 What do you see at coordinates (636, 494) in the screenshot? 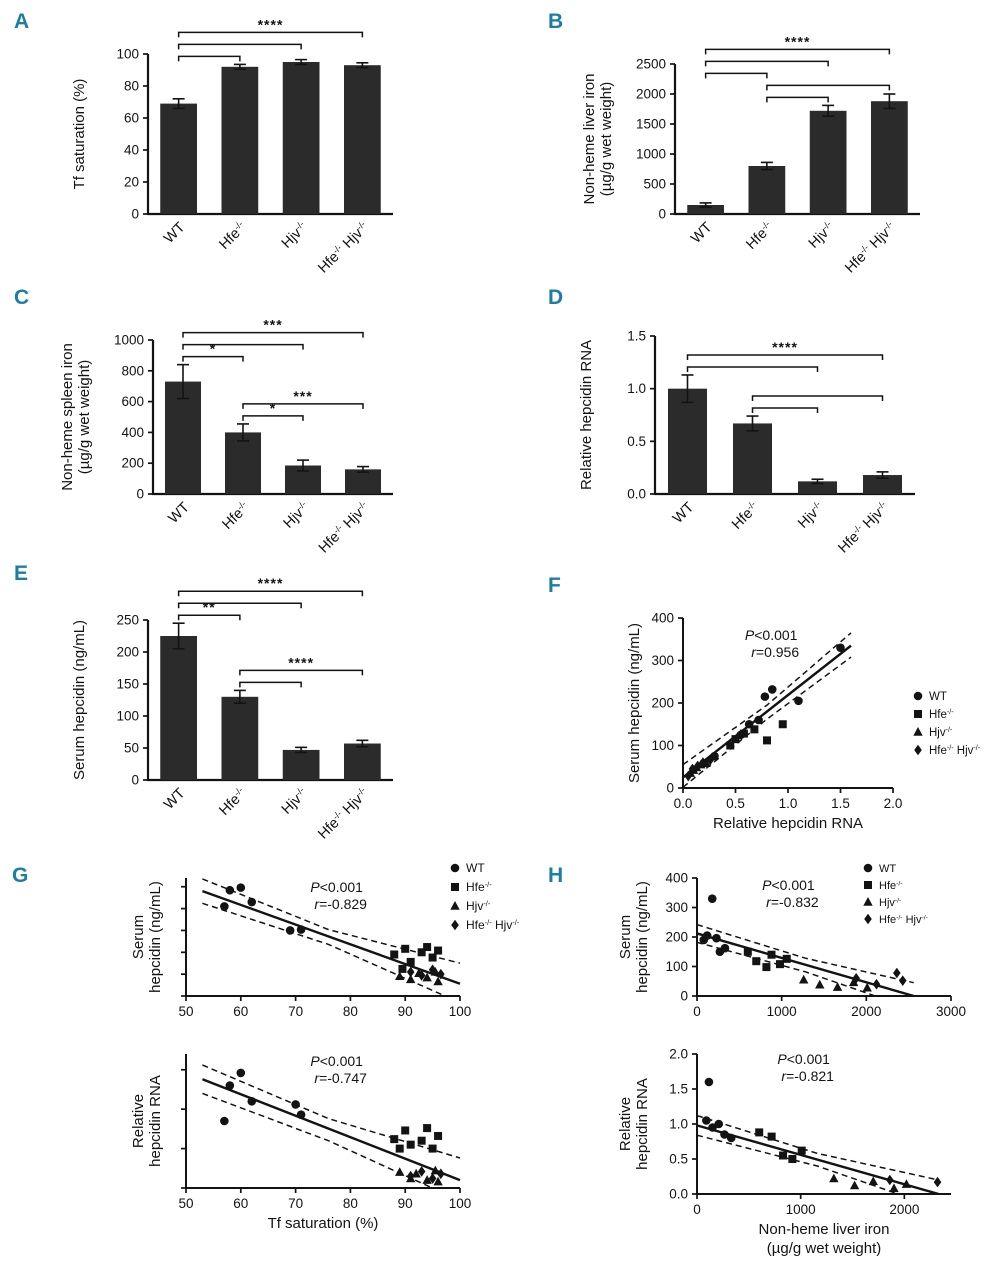
I see `svg-text: 0.0` at bounding box center [636, 494].